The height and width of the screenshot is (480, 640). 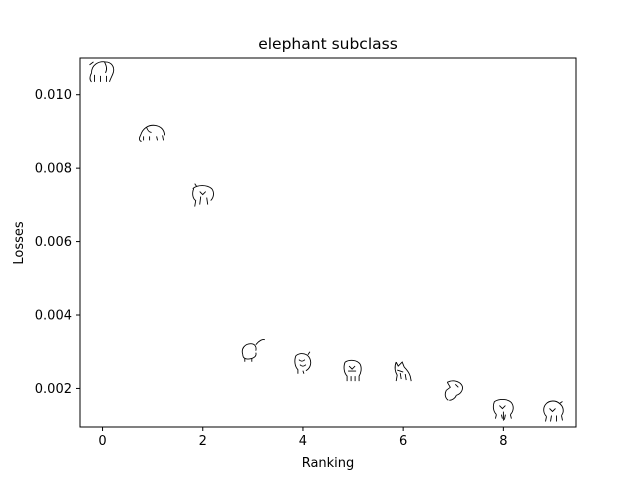 What do you see at coordinates (53, 169) in the screenshot?
I see `y-tick-label: 0.008` at bounding box center [53, 169].